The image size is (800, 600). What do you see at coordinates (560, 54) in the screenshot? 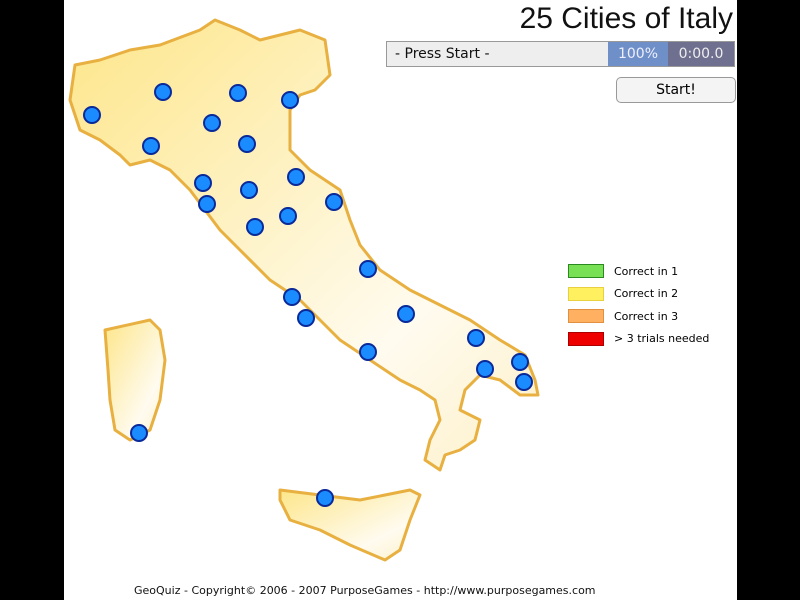
I see `status-bar: - Press Start - 100% 0:00.0` at bounding box center [560, 54].